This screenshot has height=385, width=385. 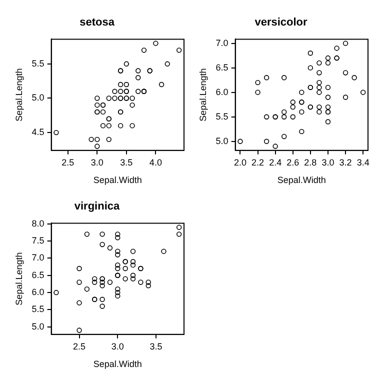 I want to click on y-tick-label: 7.0, so click(x=222, y=43).